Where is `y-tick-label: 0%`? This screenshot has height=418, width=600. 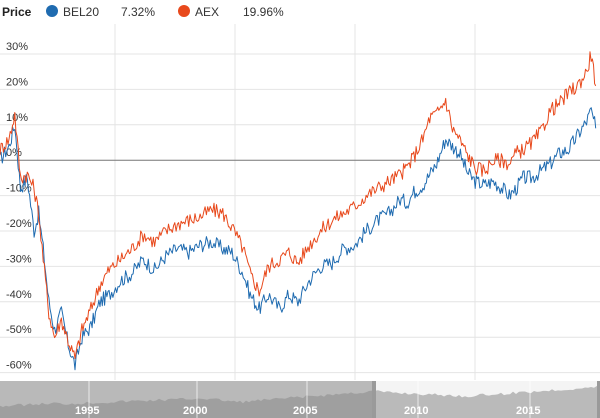 y-tick-label: 0% is located at coordinates (14, 153).